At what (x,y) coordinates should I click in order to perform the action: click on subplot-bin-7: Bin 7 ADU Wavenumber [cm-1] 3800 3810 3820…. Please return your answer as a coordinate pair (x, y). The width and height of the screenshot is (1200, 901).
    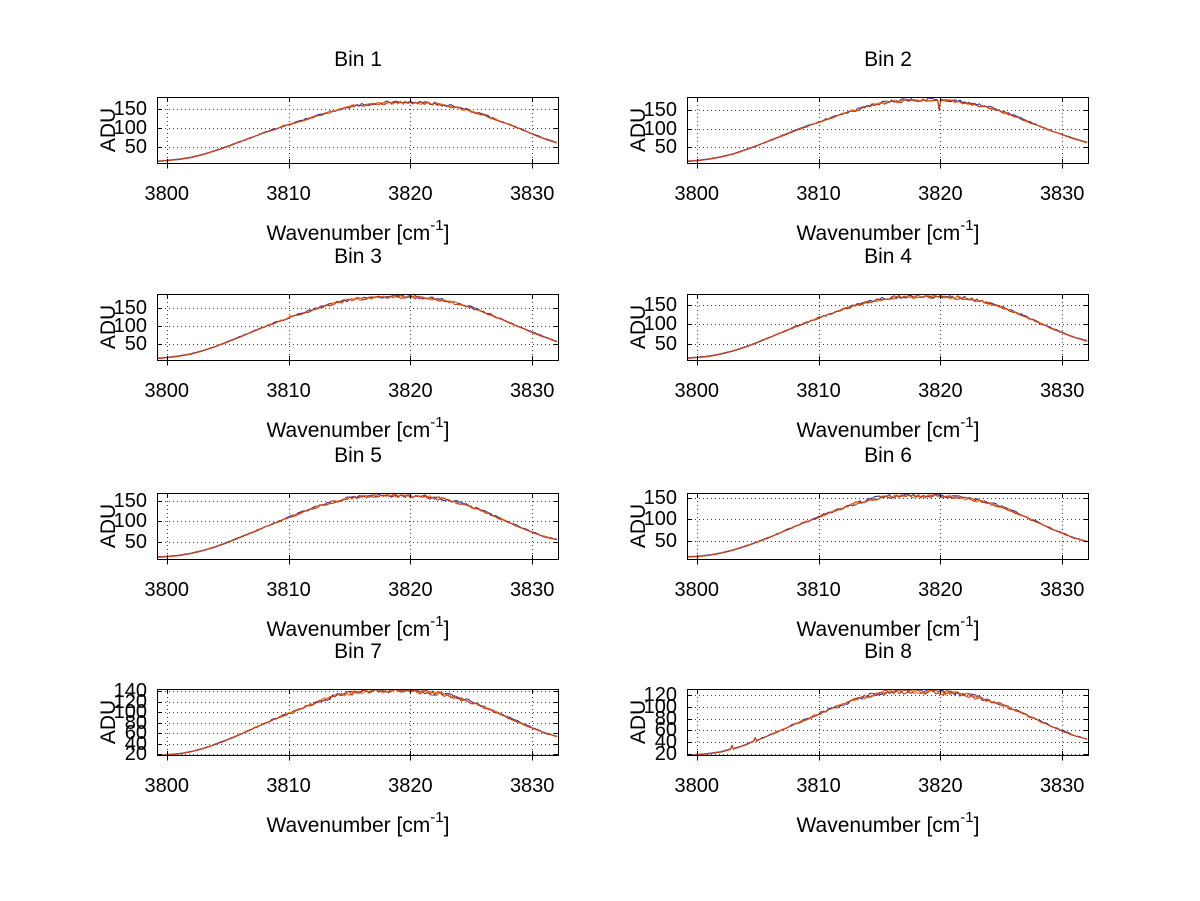
    Looking at the image, I should click on (308, 736).